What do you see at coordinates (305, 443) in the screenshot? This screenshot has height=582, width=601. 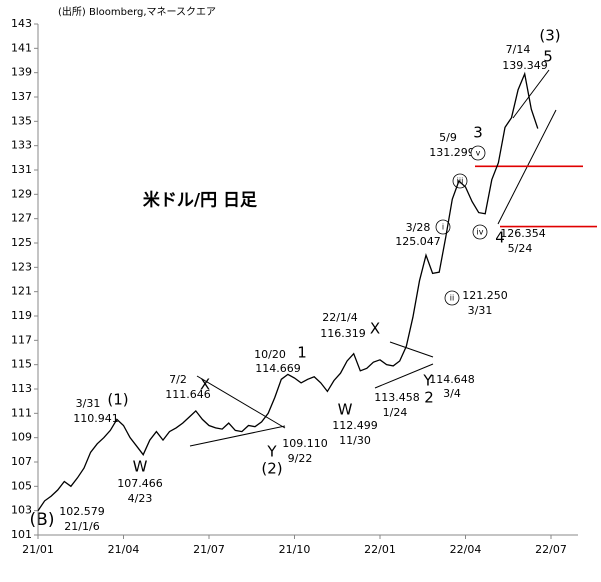 I see `annotation: 109.110` at bounding box center [305, 443].